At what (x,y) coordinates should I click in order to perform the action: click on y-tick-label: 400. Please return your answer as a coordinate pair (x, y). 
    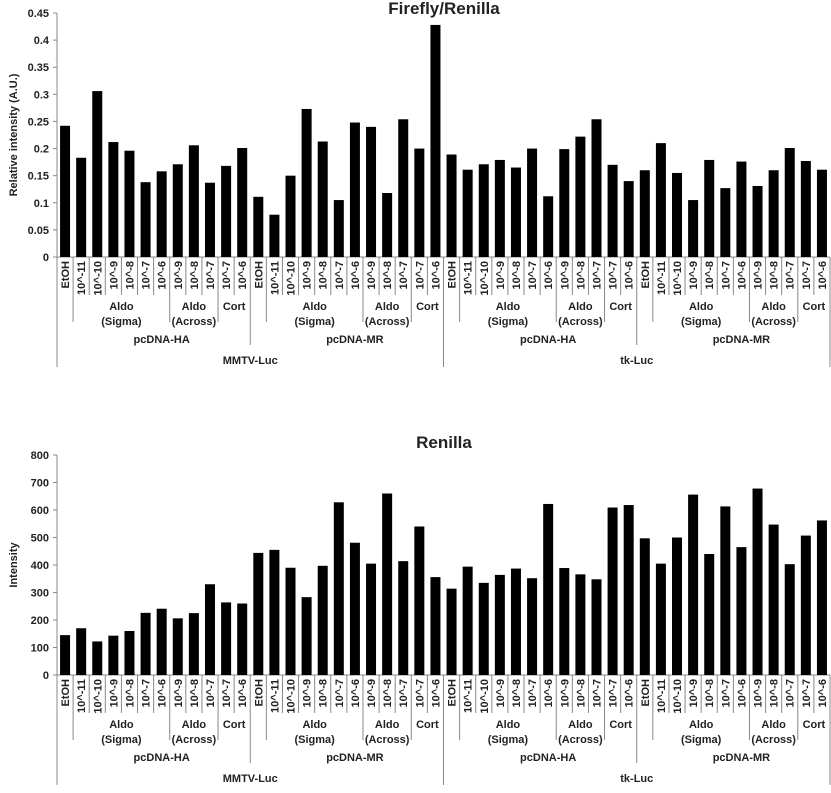
    Looking at the image, I should click on (40, 566).